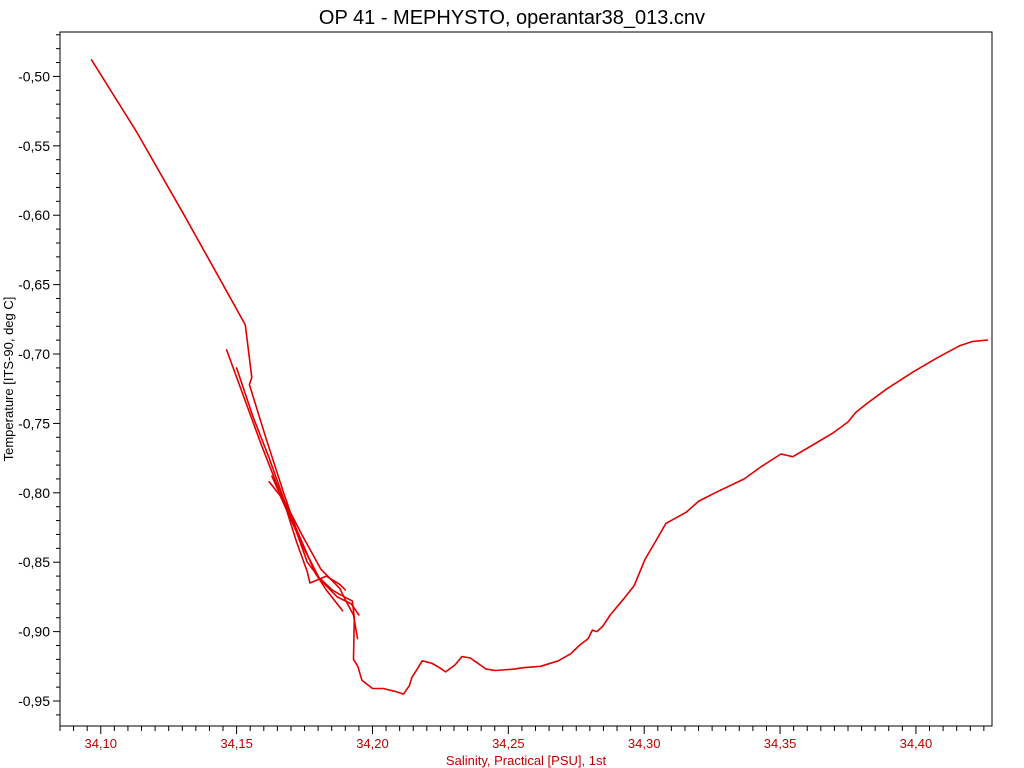 The width and height of the screenshot is (1024, 768). What do you see at coordinates (780, 743) in the screenshot?
I see `x-tick-label: 34,35` at bounding box center [780, 743].